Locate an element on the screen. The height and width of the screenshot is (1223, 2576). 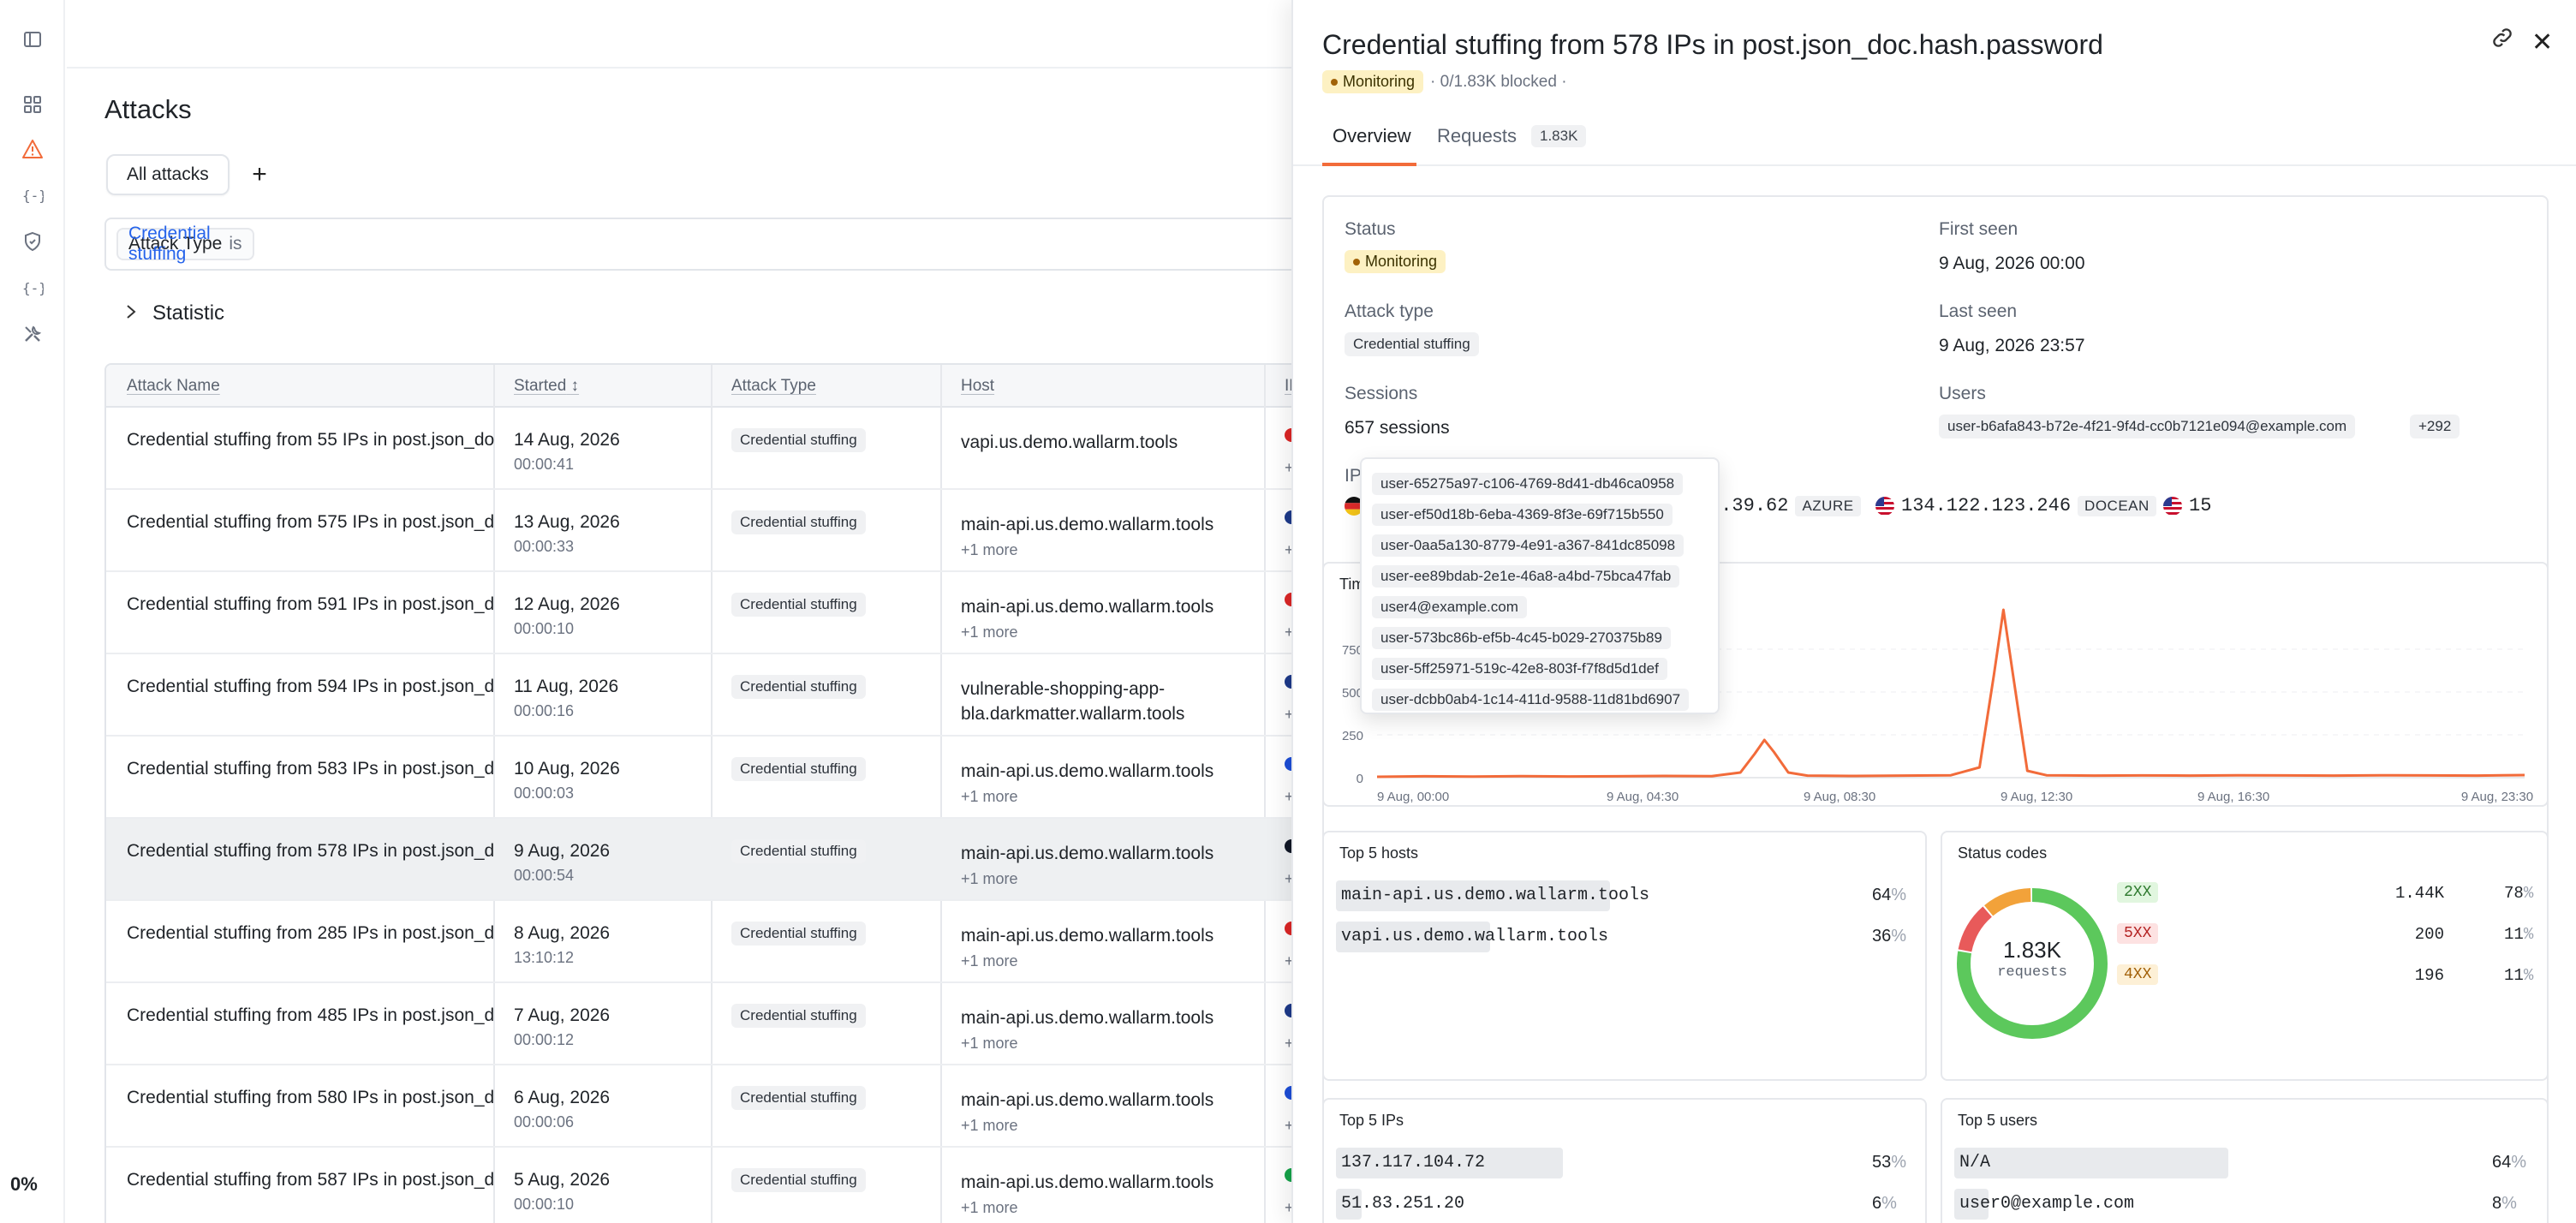
donut-unit: requests is located at coordinates (2032, 972).